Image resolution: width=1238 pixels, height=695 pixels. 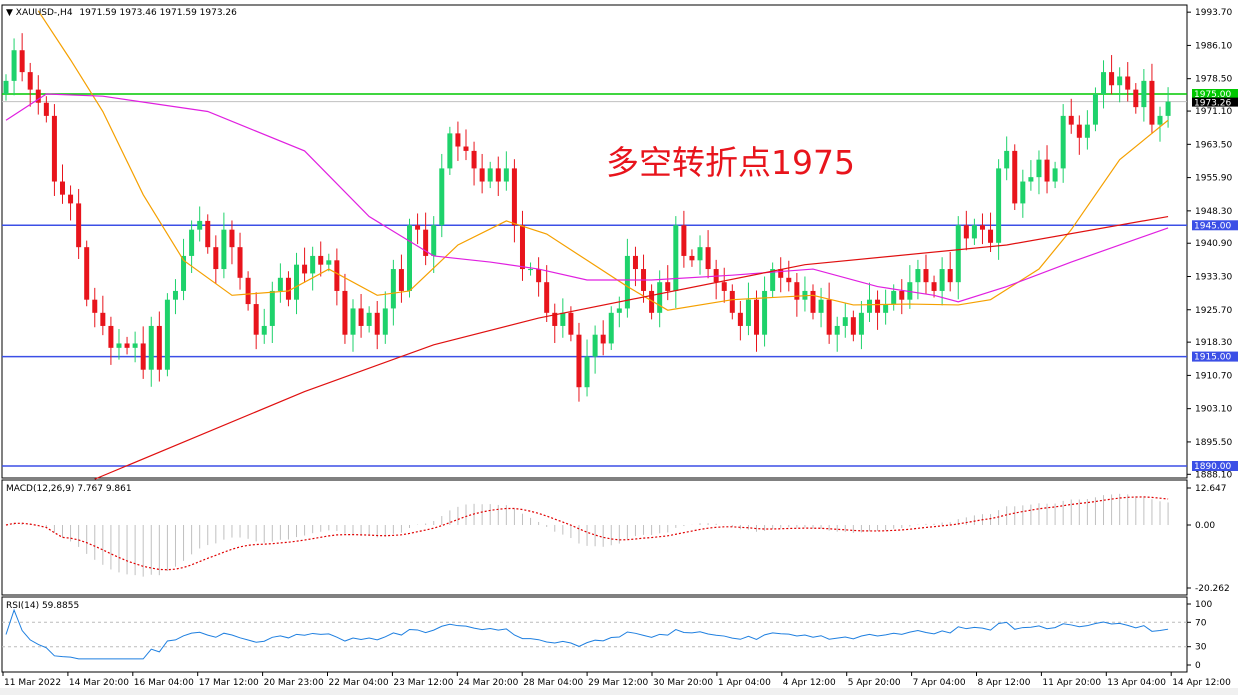 I want to click on level-tag, so click(x=1215, y=356).